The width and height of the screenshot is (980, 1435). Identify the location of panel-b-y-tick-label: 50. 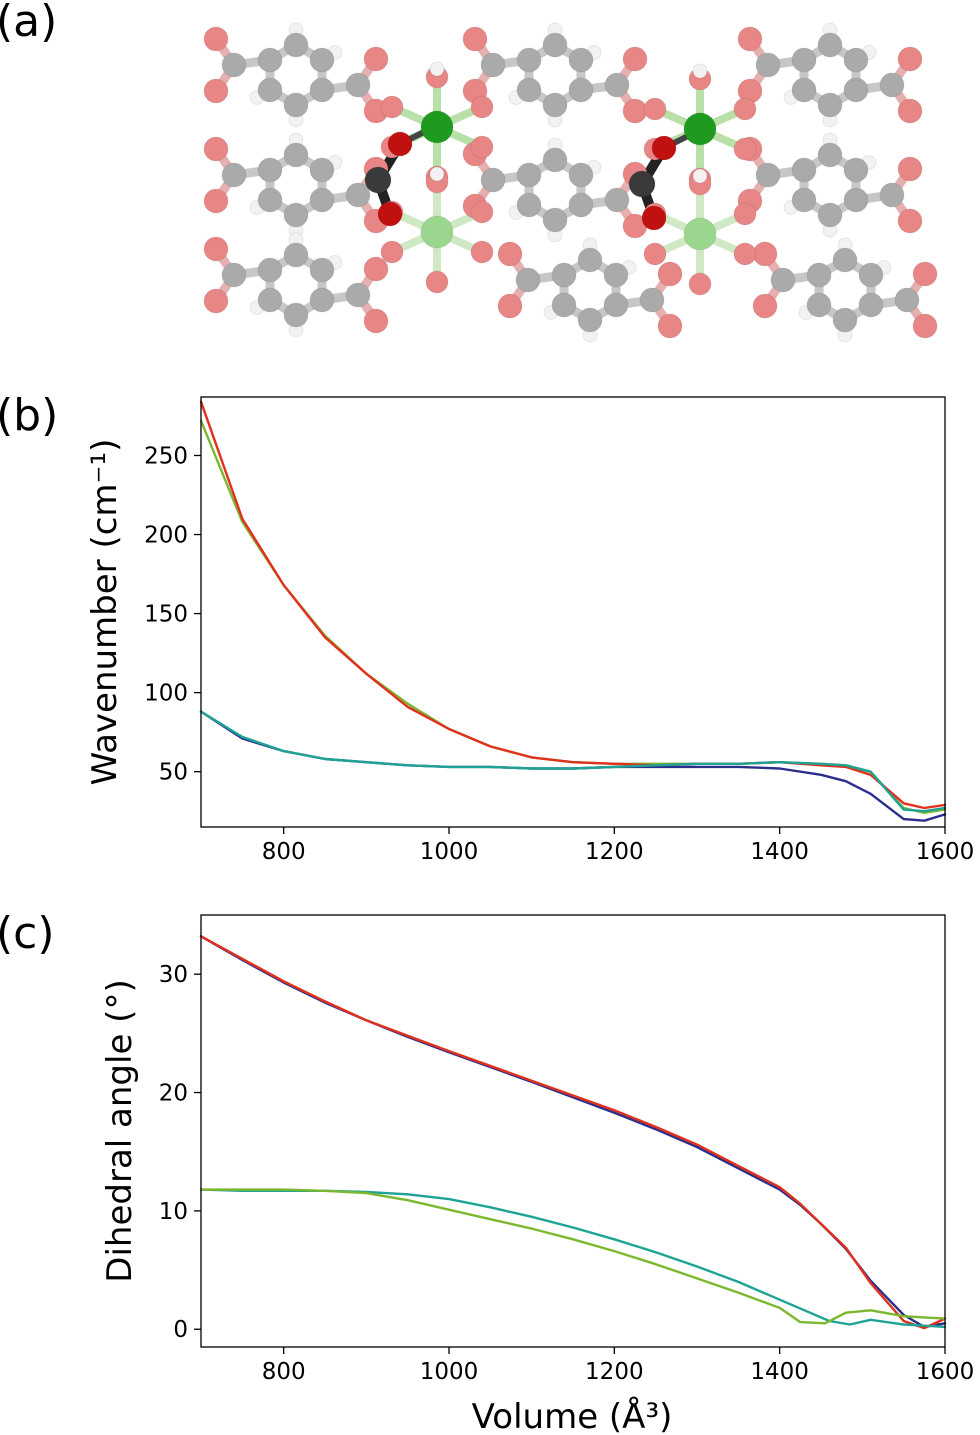
(173, 773).